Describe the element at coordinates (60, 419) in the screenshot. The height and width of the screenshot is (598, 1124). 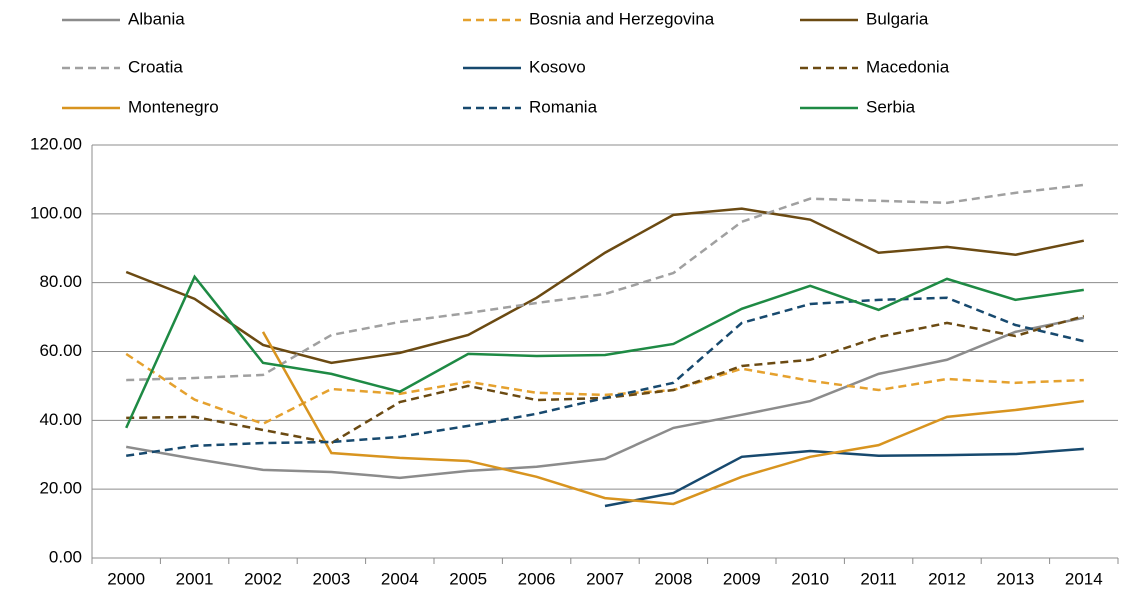
I see `y-tick-label: 40.00` at that location.